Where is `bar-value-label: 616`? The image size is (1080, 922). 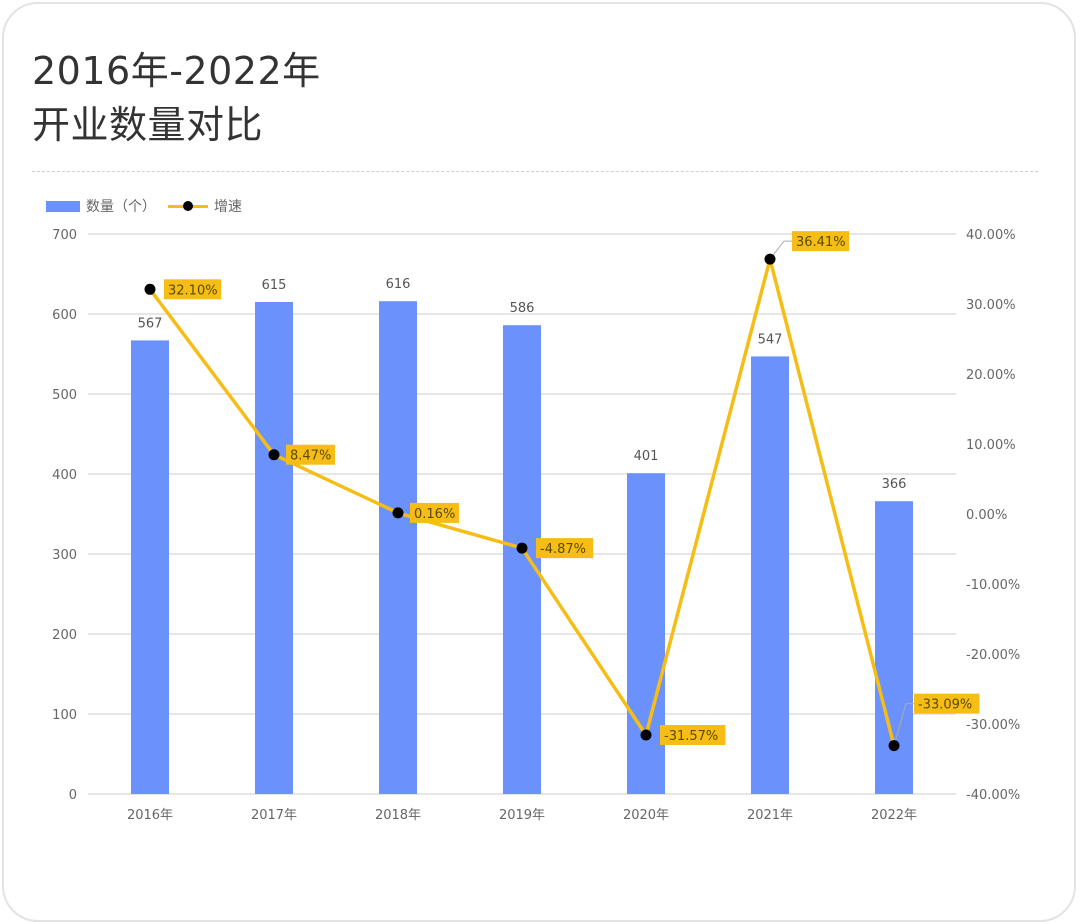 bar-value-label: 616 is located at coordinates (398, 284).